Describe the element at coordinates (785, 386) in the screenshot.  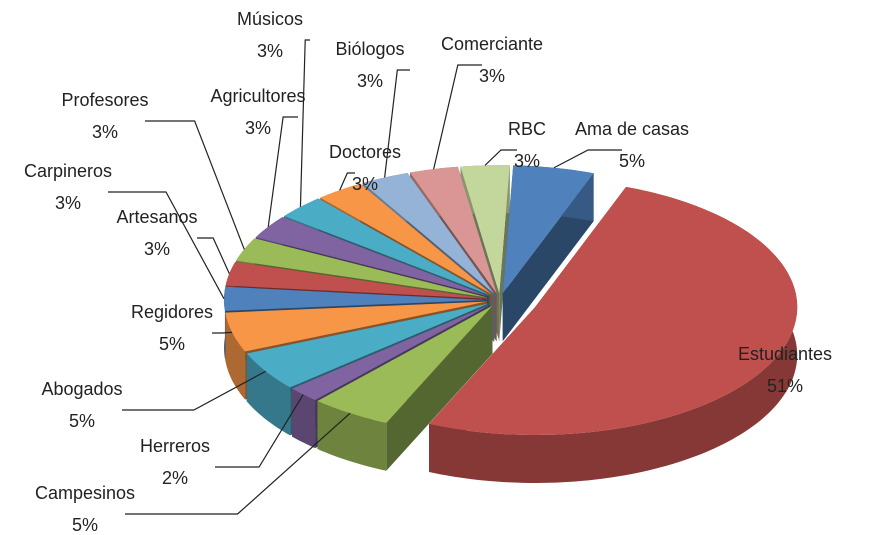
I see `value-label: 51%` at that location.